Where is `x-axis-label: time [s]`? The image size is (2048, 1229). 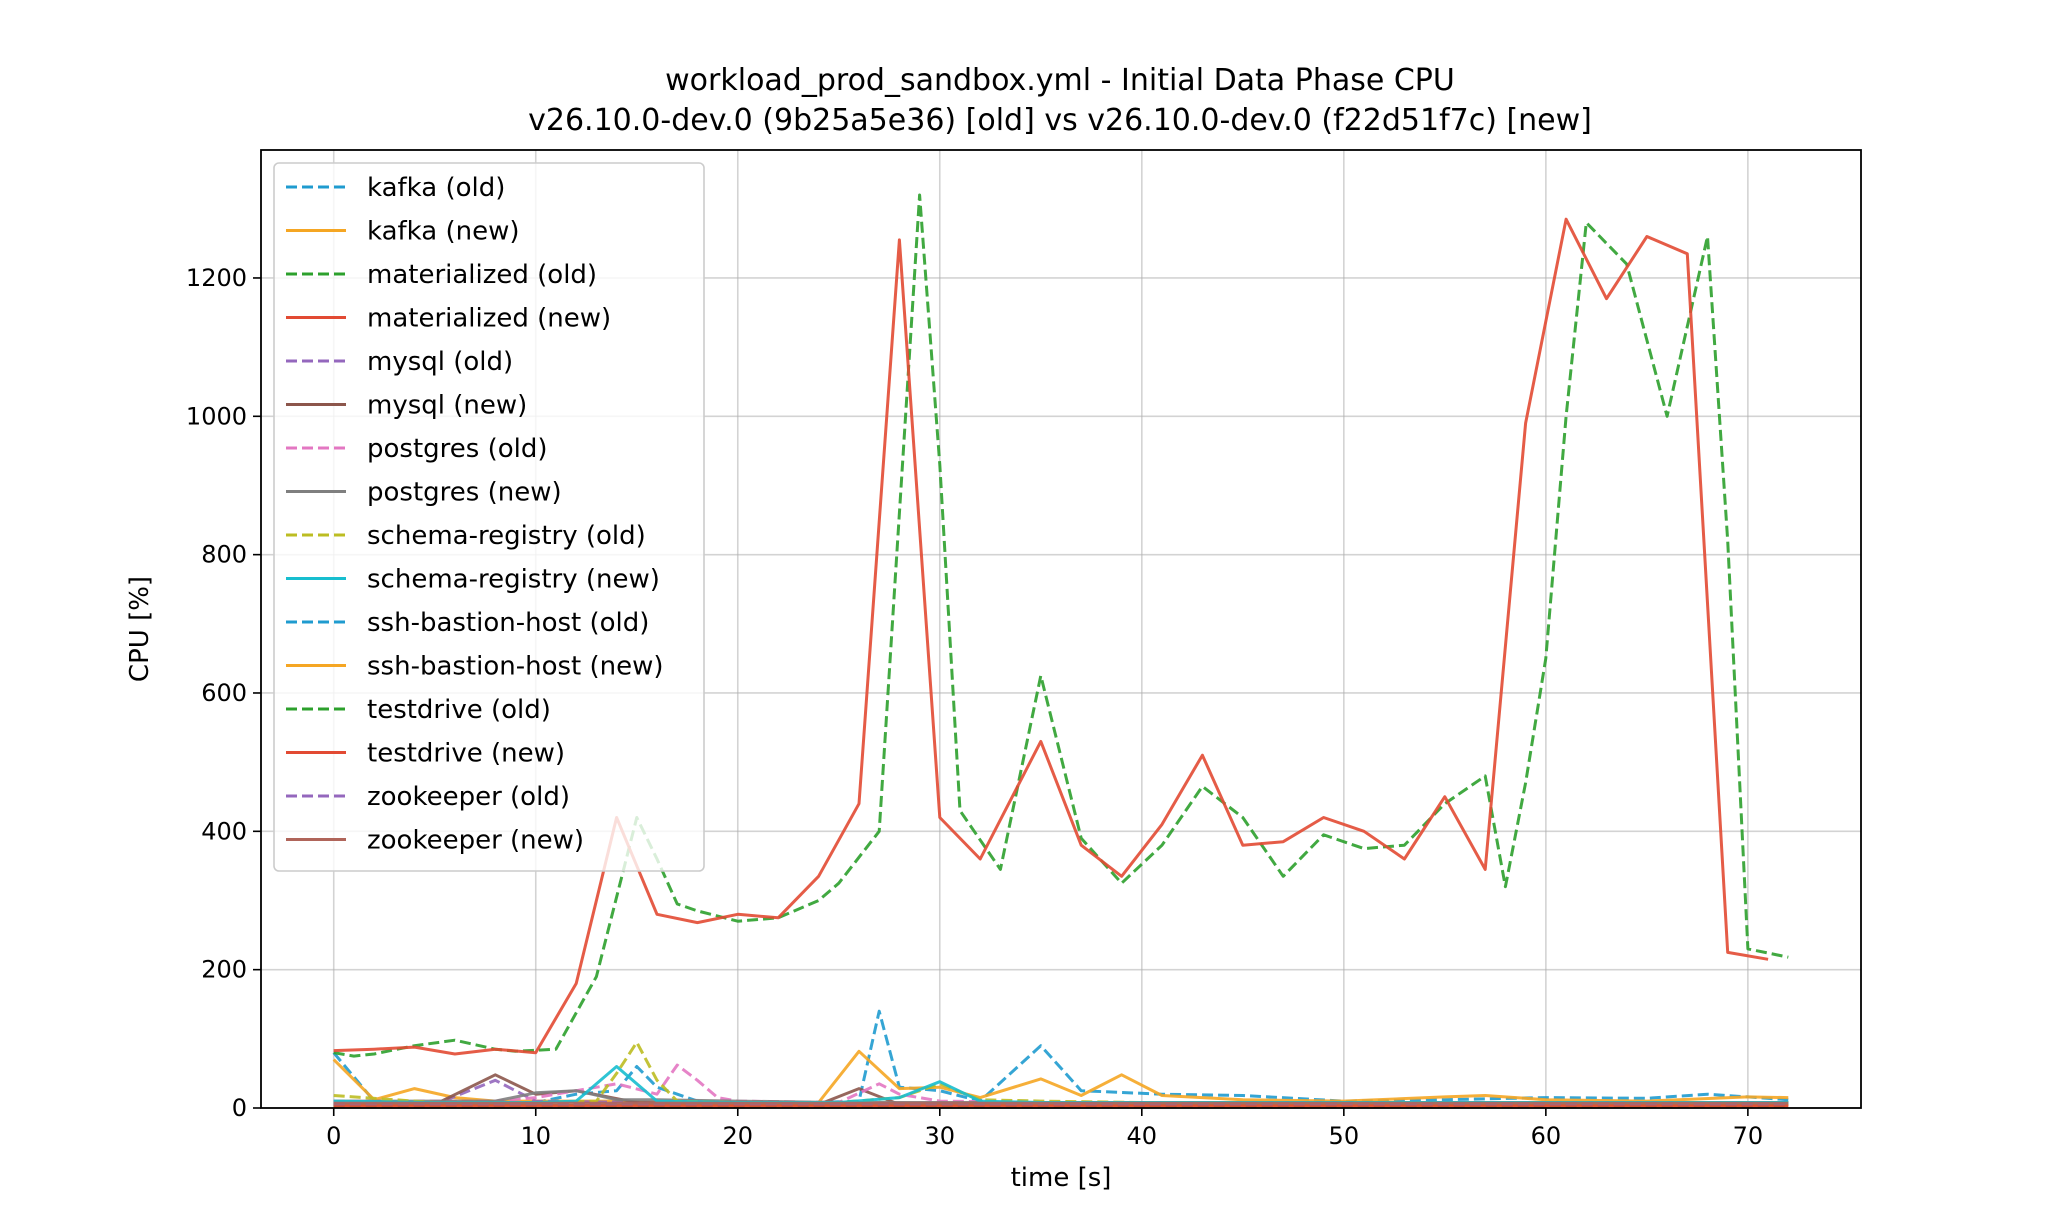
x-axis-label: time [s] is located at coordinates (1061, 1178).